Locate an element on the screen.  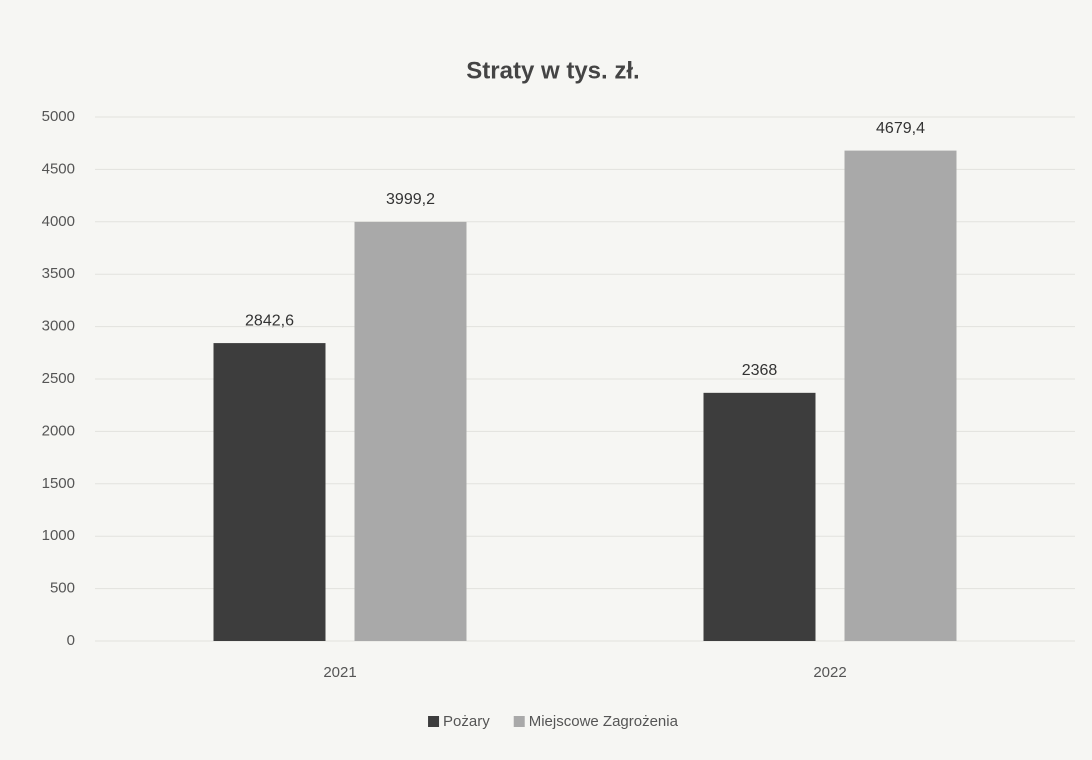
y-tick-label: 2500 is located at coordinates (58, 378).